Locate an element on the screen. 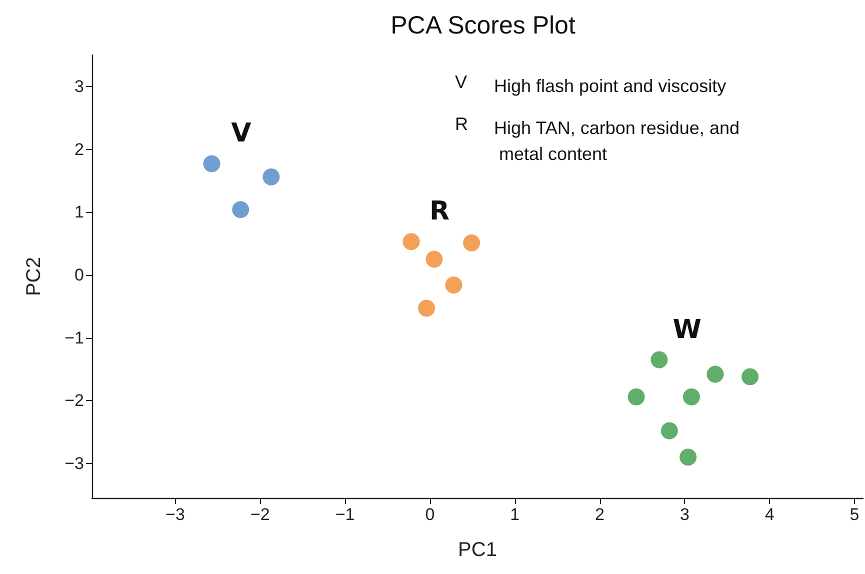 This screenshot has height=574, width=865. y-tick-label: 2 is located at coordinates (79, 149).